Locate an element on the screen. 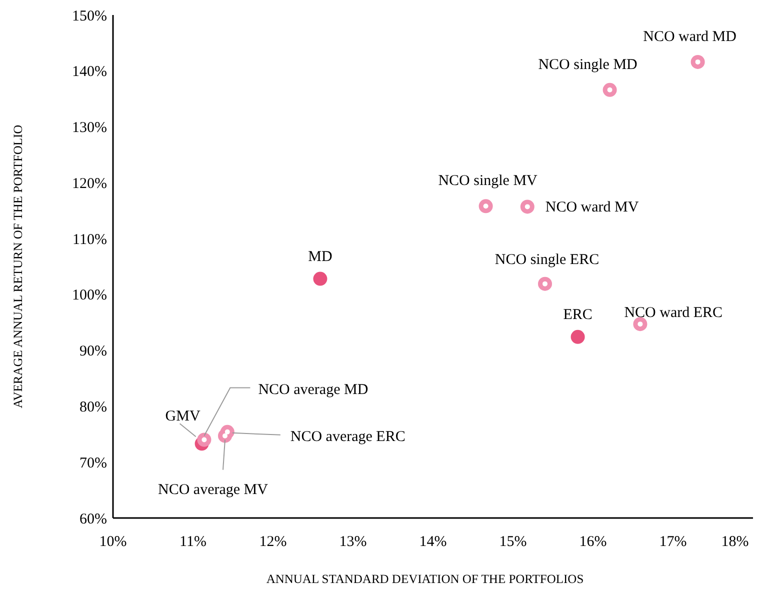 Image resolution: width=757 pixels, height=592 pixels. y-tick-label: 80% is located at coordinates (93, 407).